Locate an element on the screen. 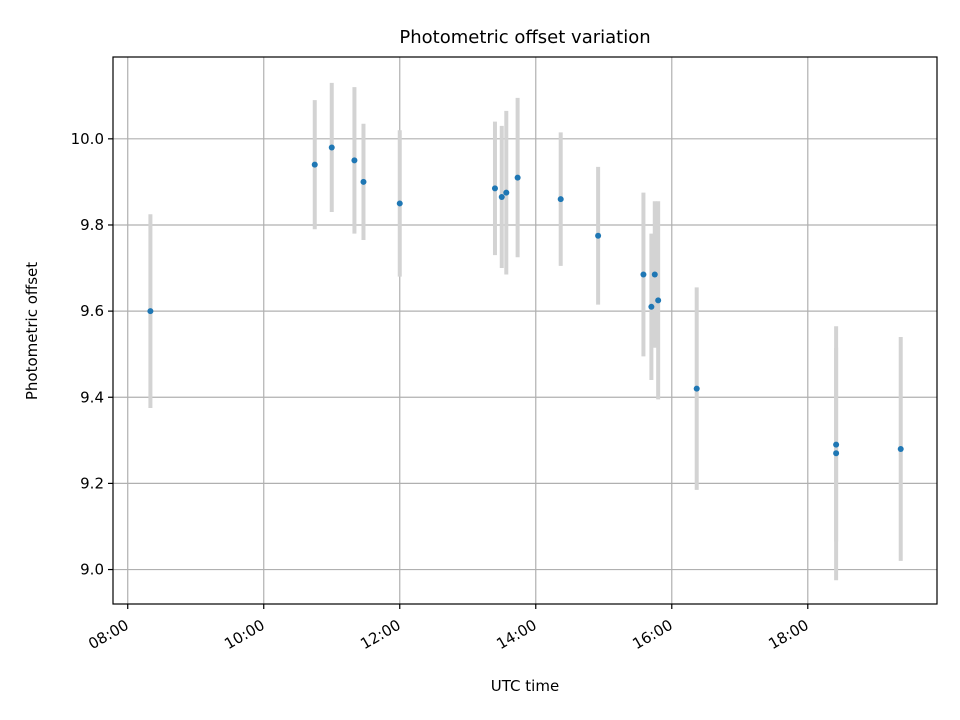 This screenshot has width=960, height=720. y-tick-label: 9.6 is located at coordinates (92, 311).